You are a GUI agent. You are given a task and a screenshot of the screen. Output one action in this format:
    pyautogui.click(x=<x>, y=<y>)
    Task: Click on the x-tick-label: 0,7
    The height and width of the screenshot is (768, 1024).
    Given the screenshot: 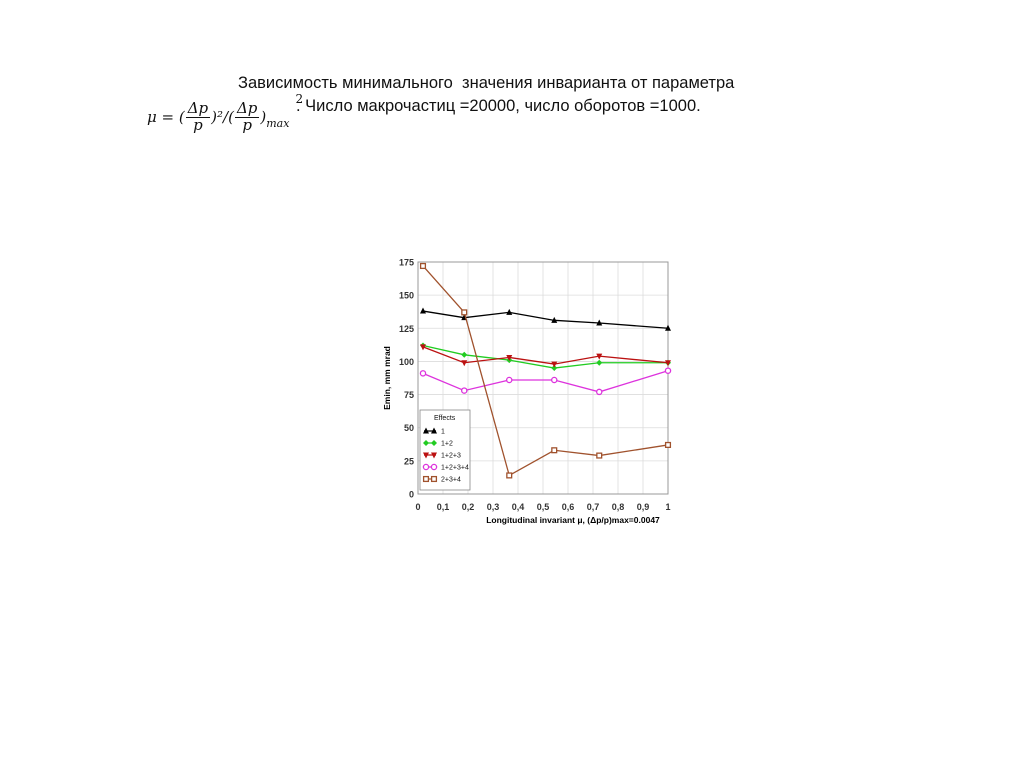 What is the action you would take?
    pyautogui.click(x=593, y=507)
    